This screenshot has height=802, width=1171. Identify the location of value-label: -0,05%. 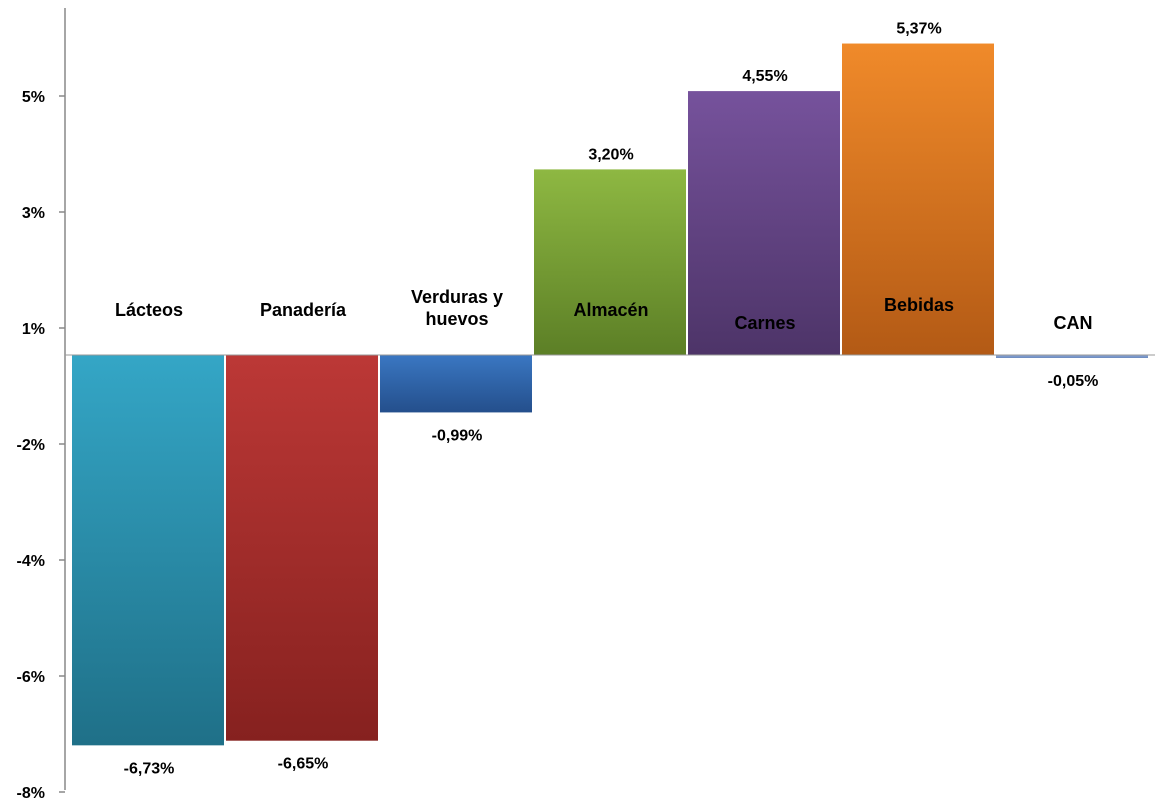
(1073, 381).